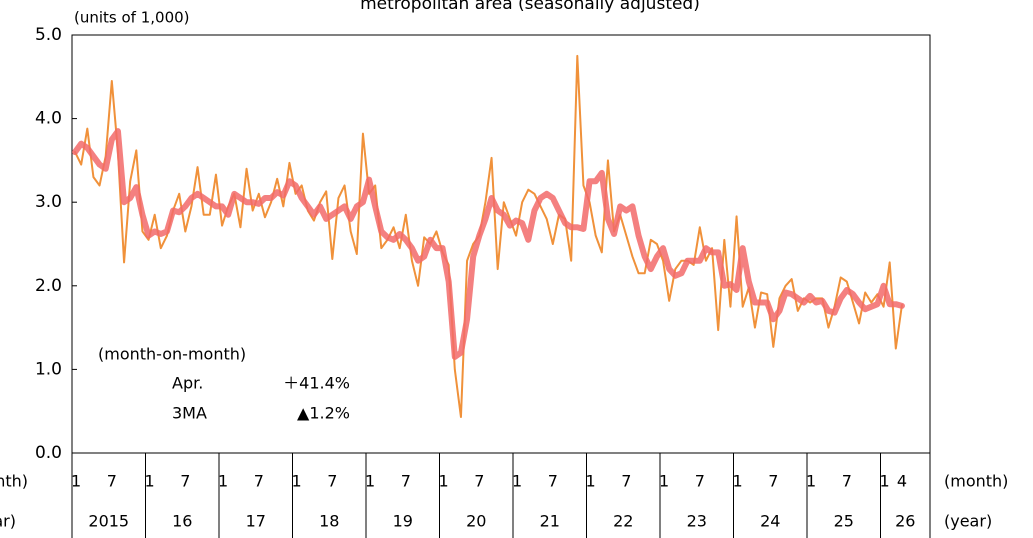  I want to click on year-label: 24, so click(770, 521).